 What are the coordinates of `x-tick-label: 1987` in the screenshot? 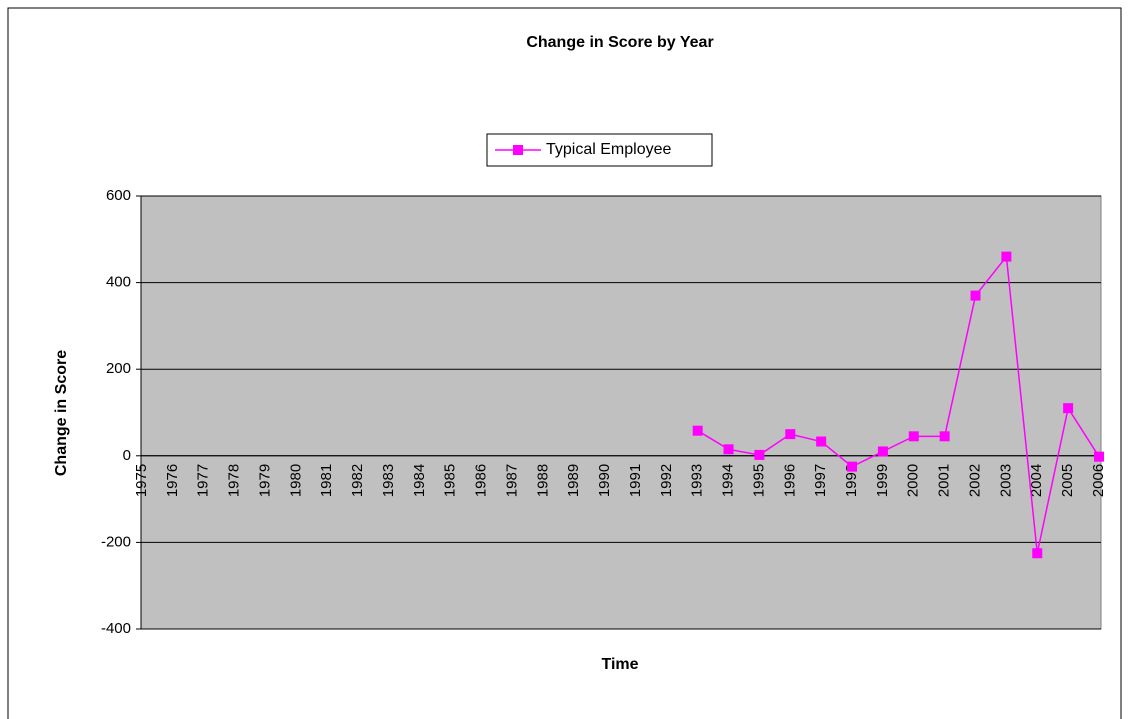 It's located at (511, 480).